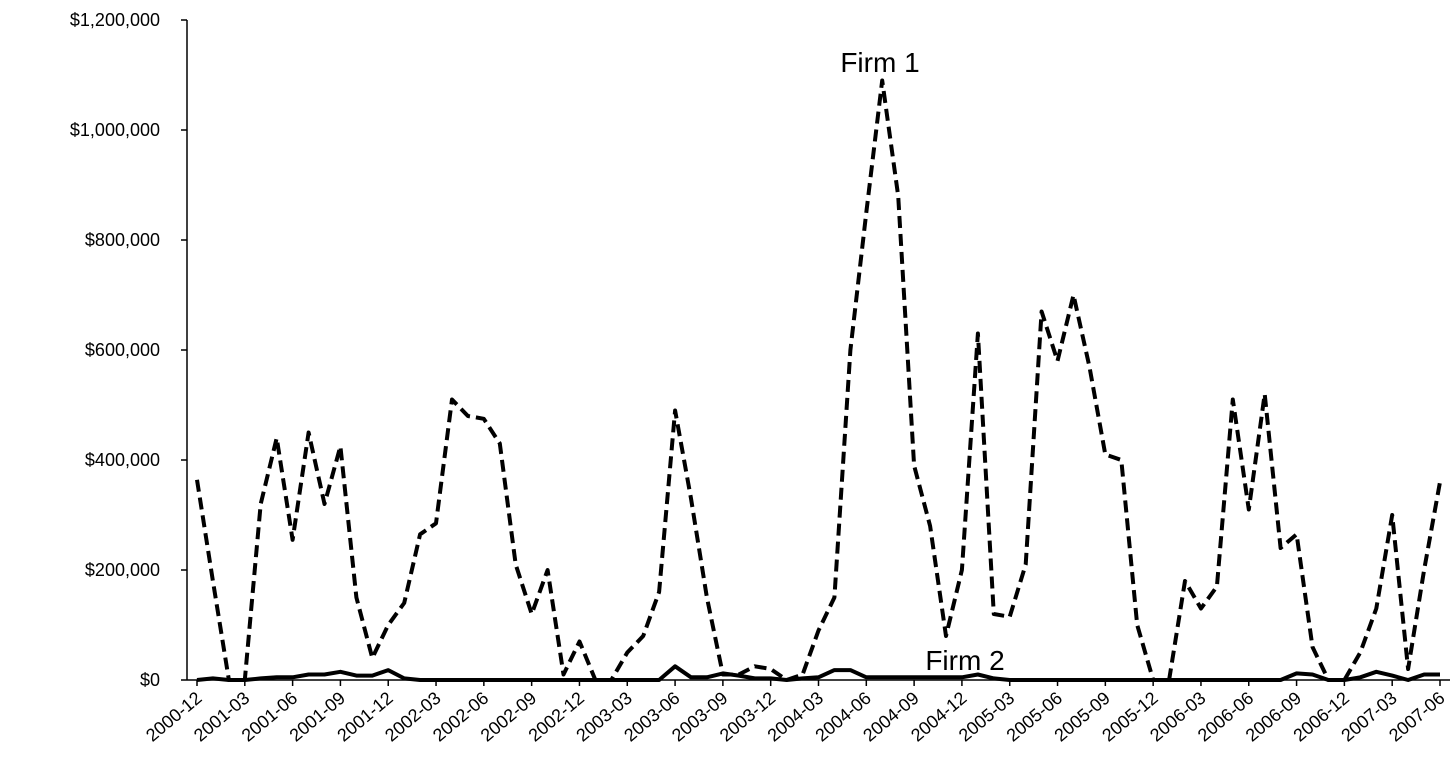 The height and width of the screenshot is (776, 1450). Describe the element at coordinates (879, 62) in the screenshot. I see `annotation: Firm 1` at that location.